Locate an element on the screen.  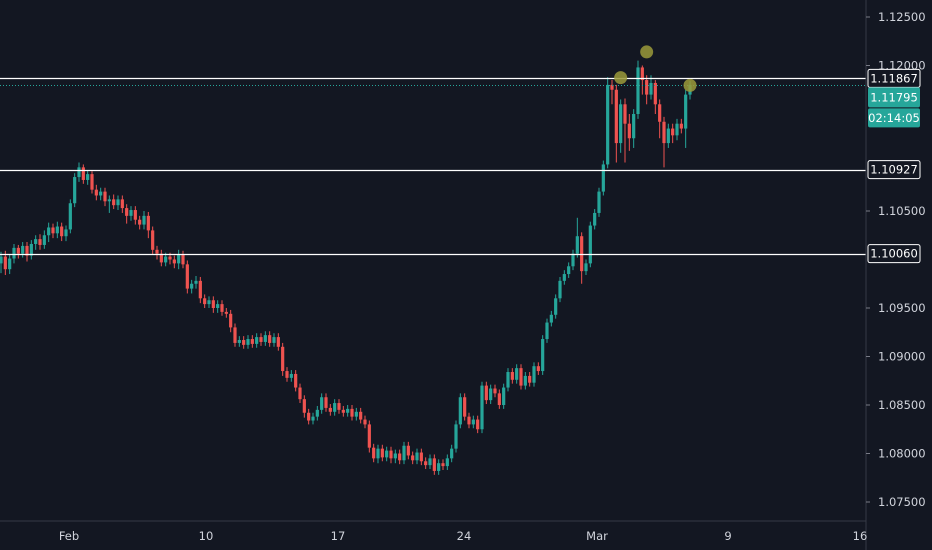
date-tick-label: 9 is located at coordinates (727, 536).